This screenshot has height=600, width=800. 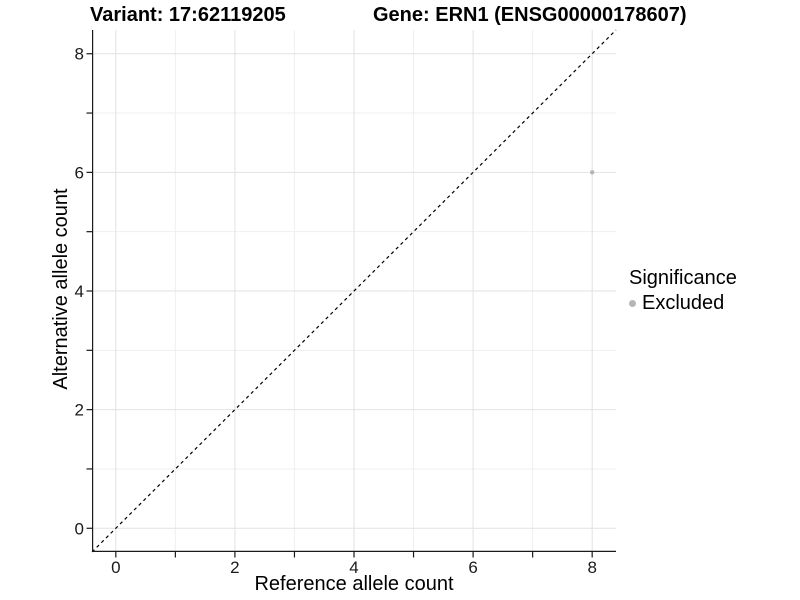 What do you see at coordinates (353, 567) in the screenshot?
I see `x-tick-label: 4` at bounding box center [353, 567].